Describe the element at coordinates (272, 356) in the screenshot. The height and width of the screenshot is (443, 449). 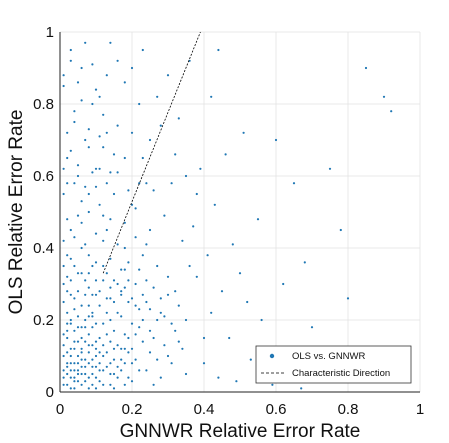
I see `legend-marker-points` at that location.